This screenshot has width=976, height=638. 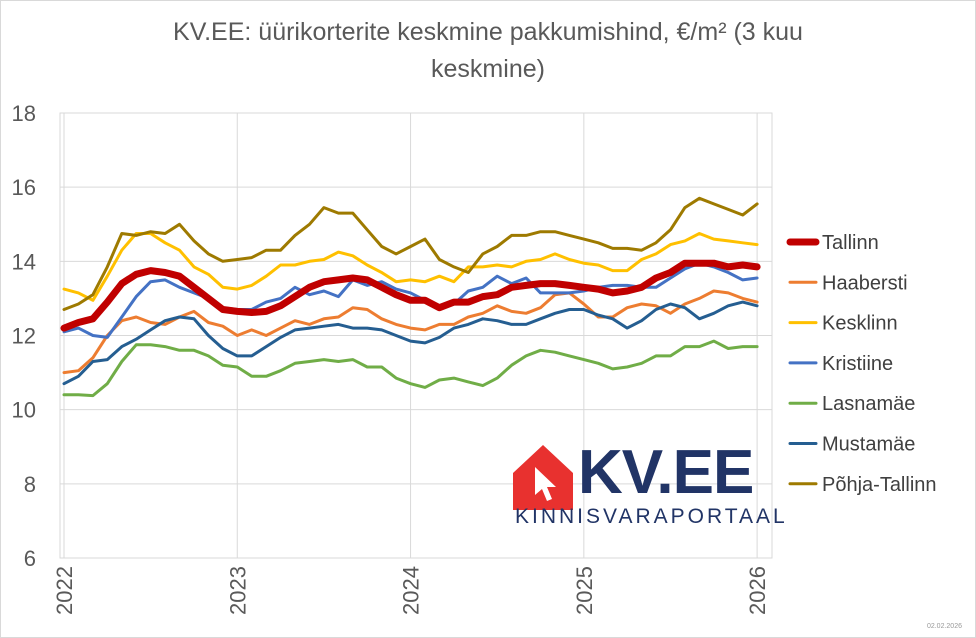 What do you see at coordinates (868, 445) in the screenshot?
I see `legend-label: Mustamäe` at bounding box center [868, 445].